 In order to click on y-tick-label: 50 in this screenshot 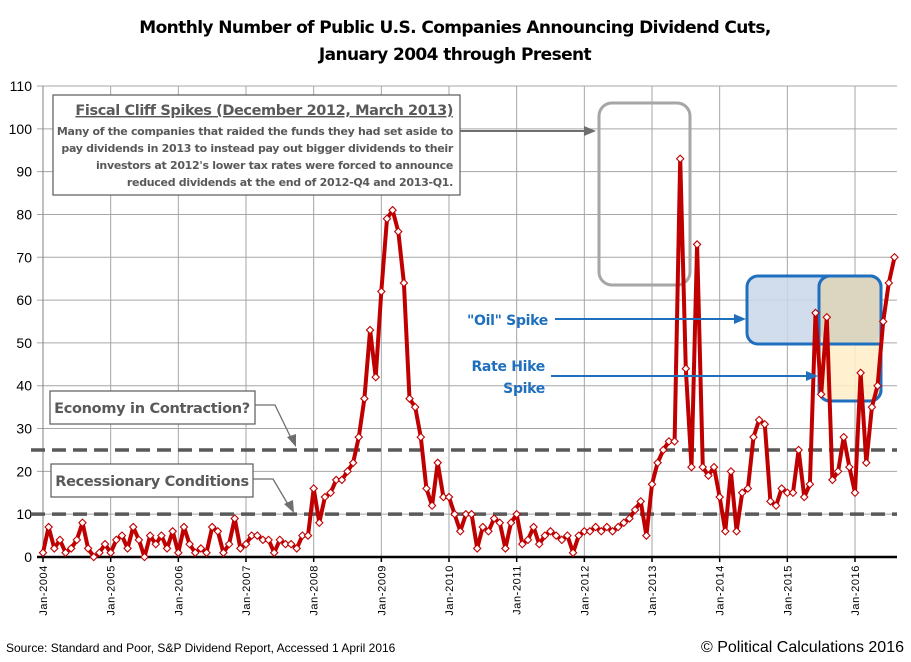, I will do `click(24, 343)`.